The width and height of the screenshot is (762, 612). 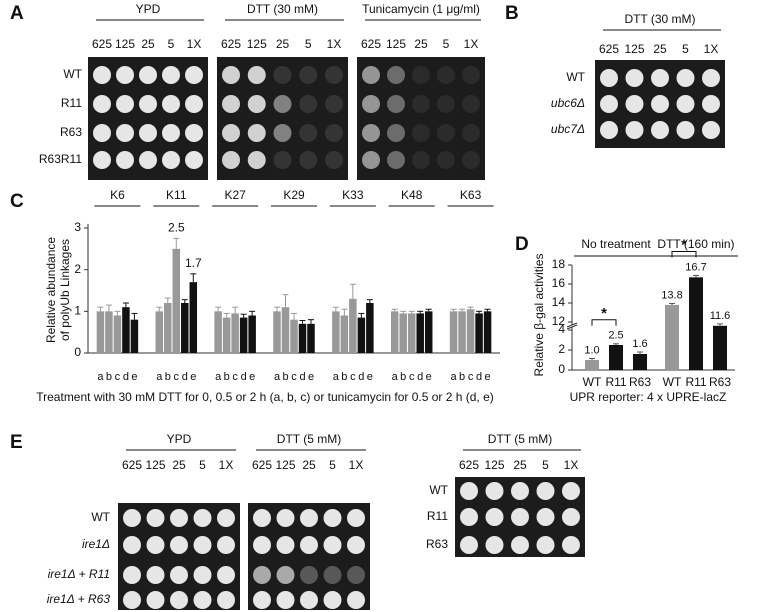 What do you see at coordinates (640, 382) in the screenshot?
I see `x-tick-label: R63` at bounding box center [640, 382].